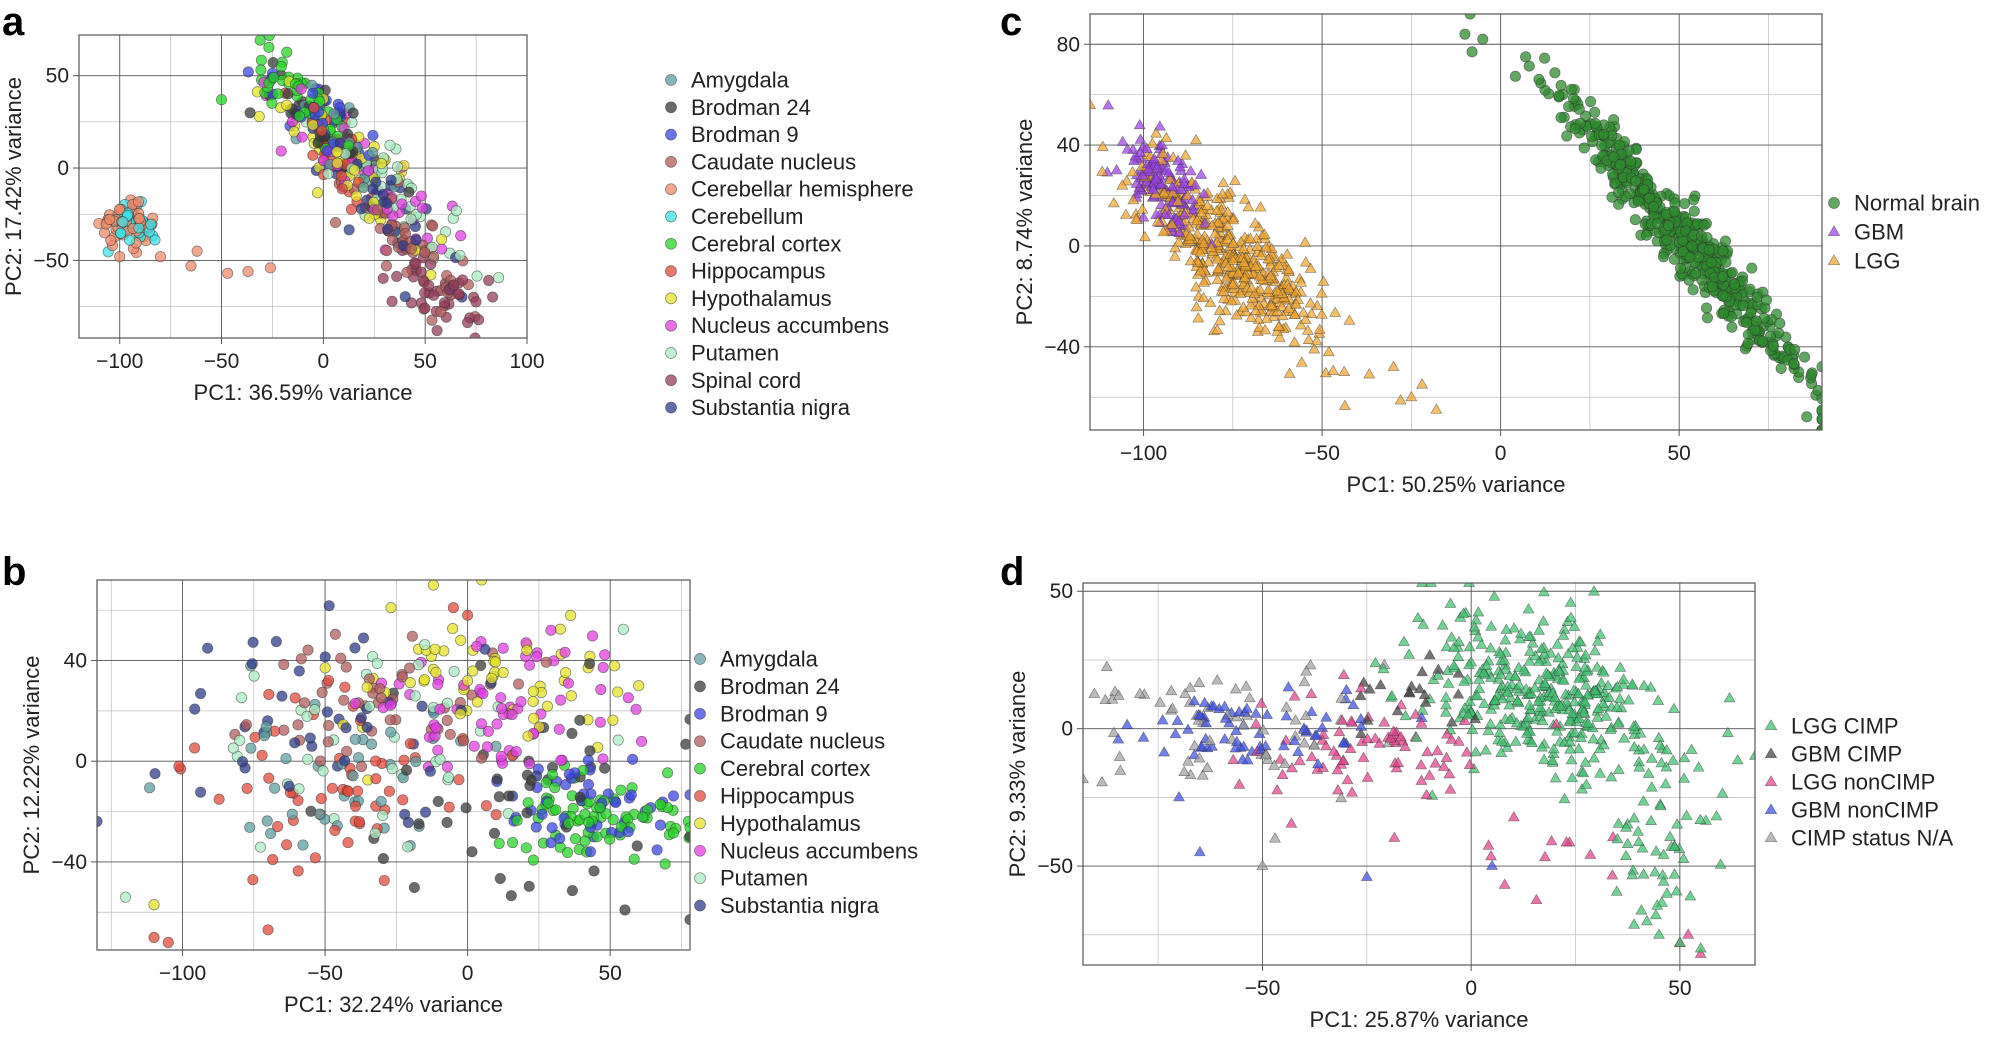  I want to click on legend-label: Substantia nigra, so click(800, 905).